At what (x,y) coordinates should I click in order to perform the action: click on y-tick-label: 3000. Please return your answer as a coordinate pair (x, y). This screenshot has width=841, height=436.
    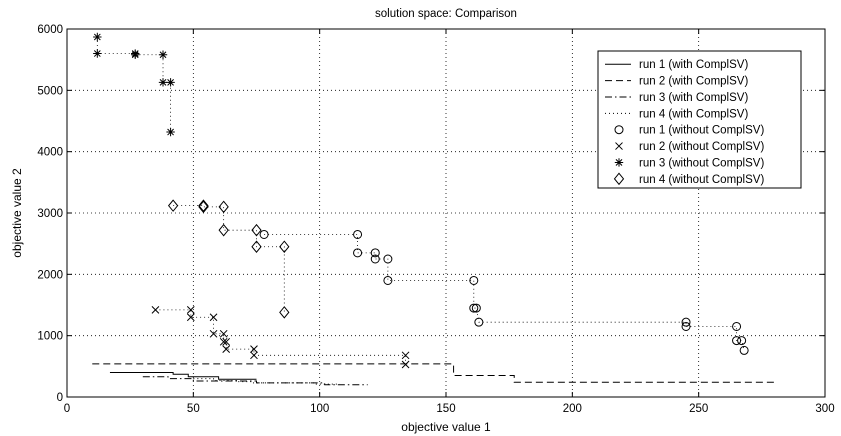
    Looking at the image, I should click on (50, 214).